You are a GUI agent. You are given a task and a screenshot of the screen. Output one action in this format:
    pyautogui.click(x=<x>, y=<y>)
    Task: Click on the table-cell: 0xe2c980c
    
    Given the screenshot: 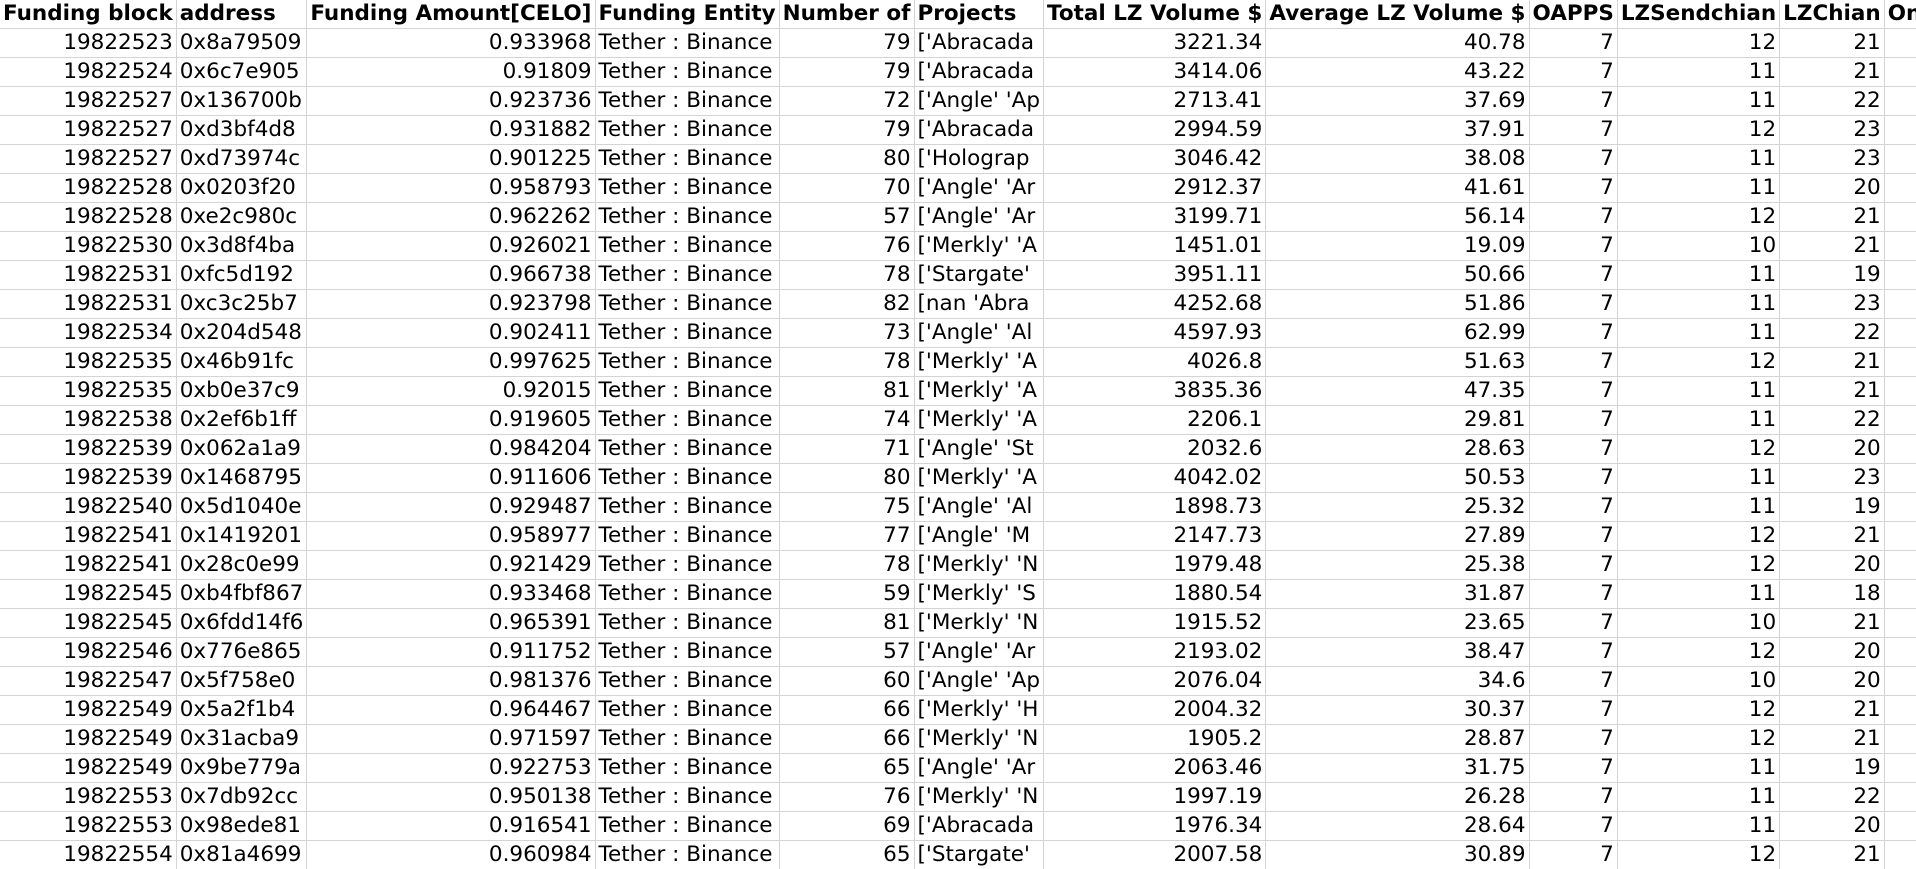 What is the action you would take?
    pyautogui.click(x=242, y=217)
    